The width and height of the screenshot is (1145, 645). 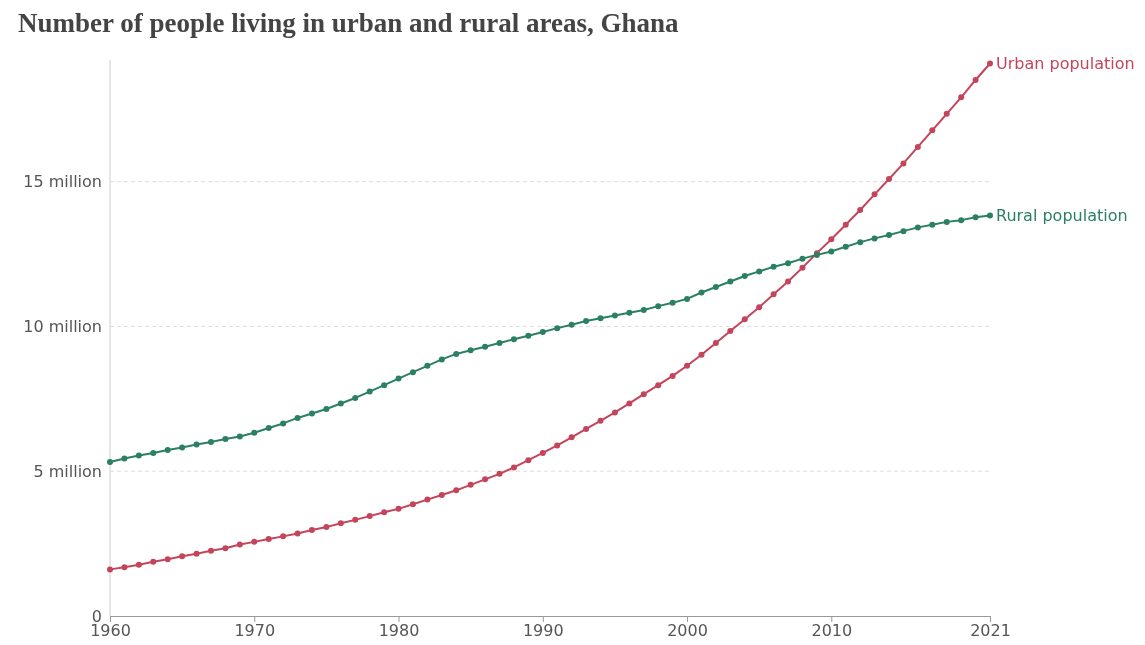 What do you see at coordinates (349, 23) in the screenshot?
I see `chart-title: Number of people living in urban and rural areas, Ghana` at bounding box center [349, 23].